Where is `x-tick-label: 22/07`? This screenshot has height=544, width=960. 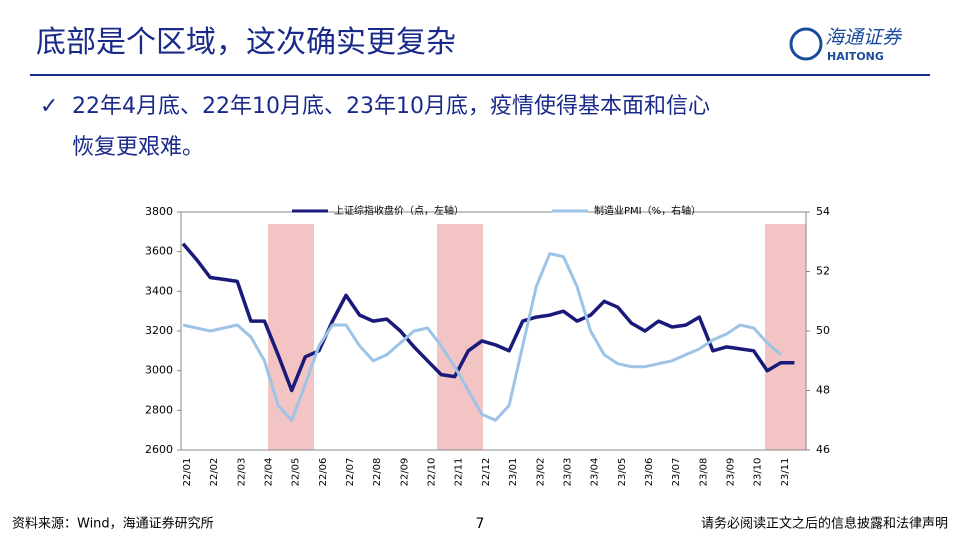
x-tick-label: 22/07 is located at coordinates (350, 472).